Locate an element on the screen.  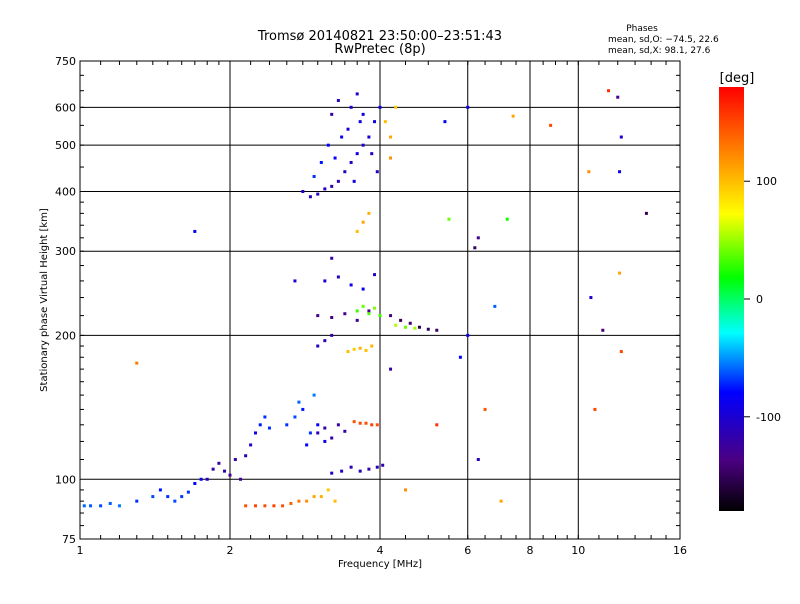
y-tick-label: 400 is located at coordinates (65, 191).